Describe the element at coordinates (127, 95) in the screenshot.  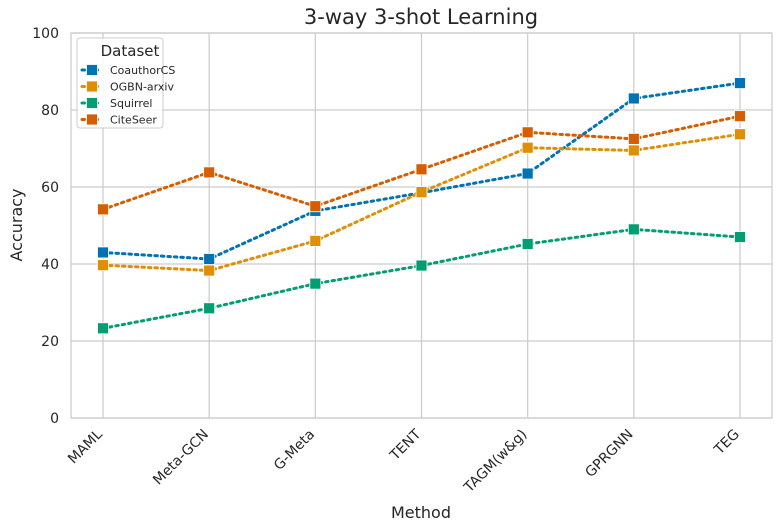
I see `legend-items: CoauthorCS OGBN-arxiv Squirrel CiteSeer` at that location.